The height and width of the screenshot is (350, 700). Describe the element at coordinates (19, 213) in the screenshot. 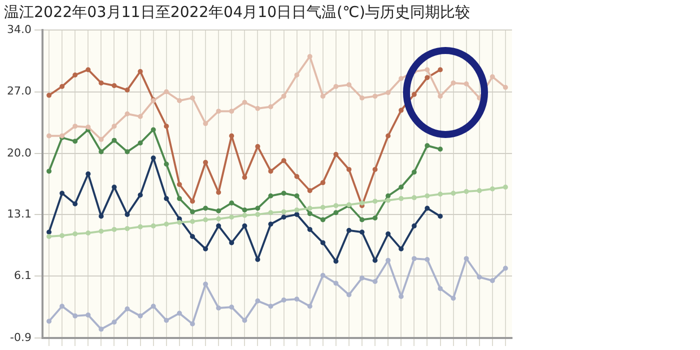

I see `y-tick-label: 13.1` at that location.